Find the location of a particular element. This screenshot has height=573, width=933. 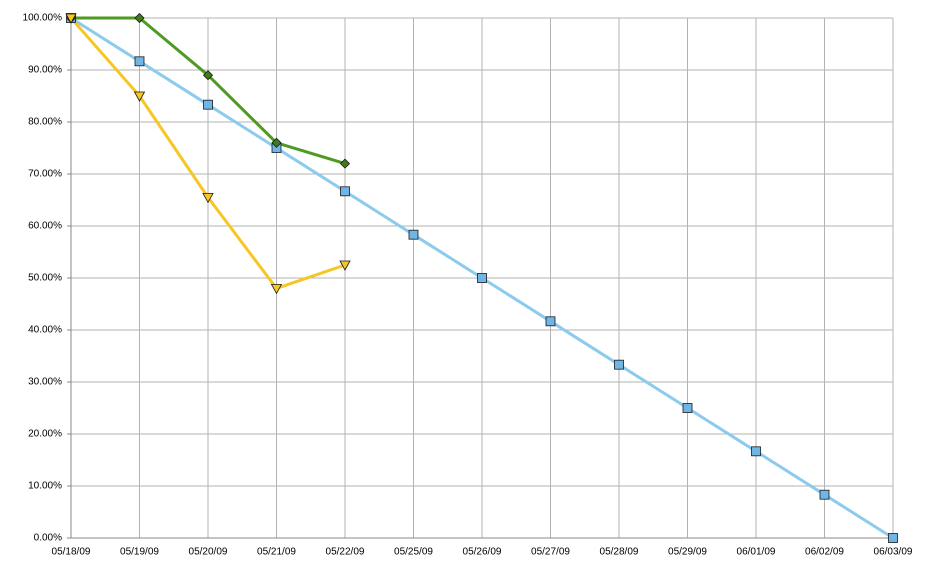

y-tick-label: 0.00% is located at coordinates (48, 538).